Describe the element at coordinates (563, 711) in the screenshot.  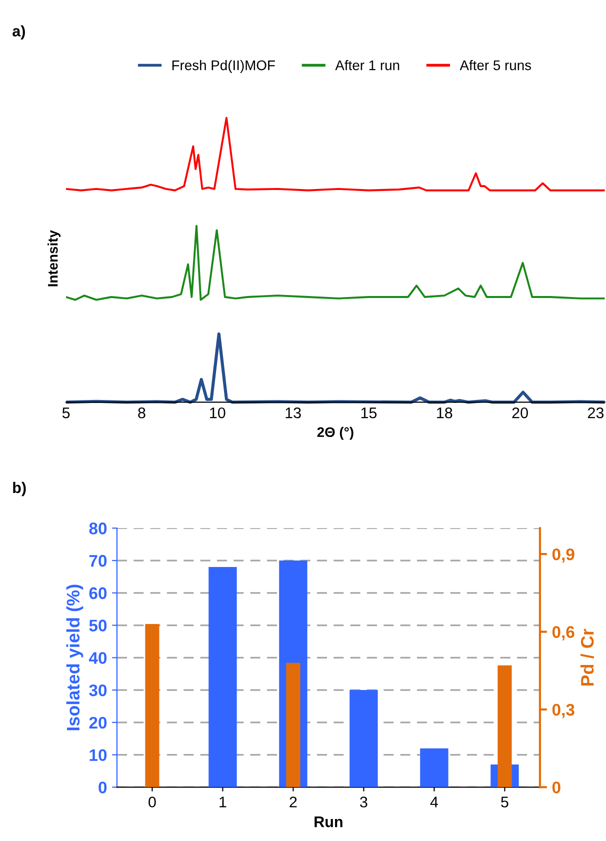
I see `y2-tick-label: 0,3` at that location.